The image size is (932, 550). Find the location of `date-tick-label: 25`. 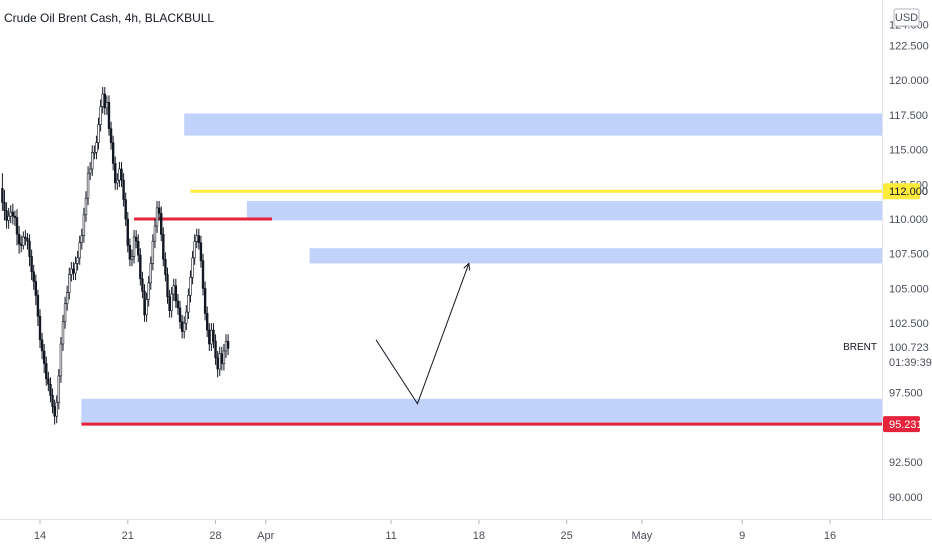

date-tick-label: 25 is located at coordinates (567, 536).